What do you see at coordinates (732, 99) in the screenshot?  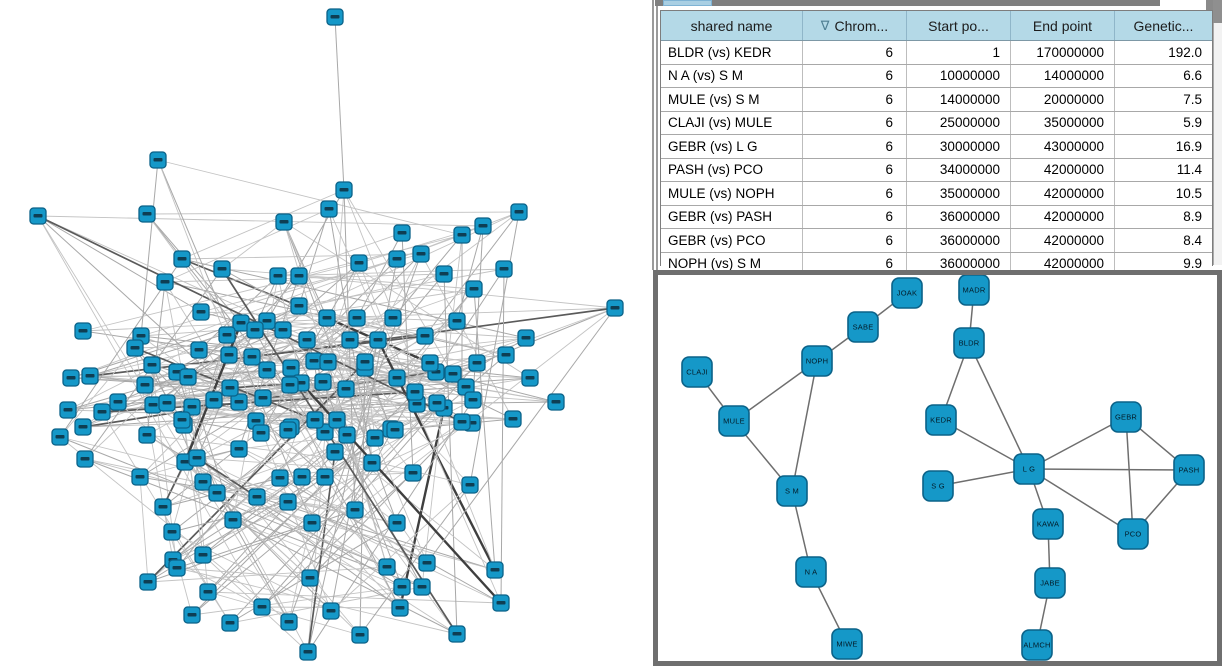 I see `table-cell: MULE (vs) S M` at bounding box center [732, 99].